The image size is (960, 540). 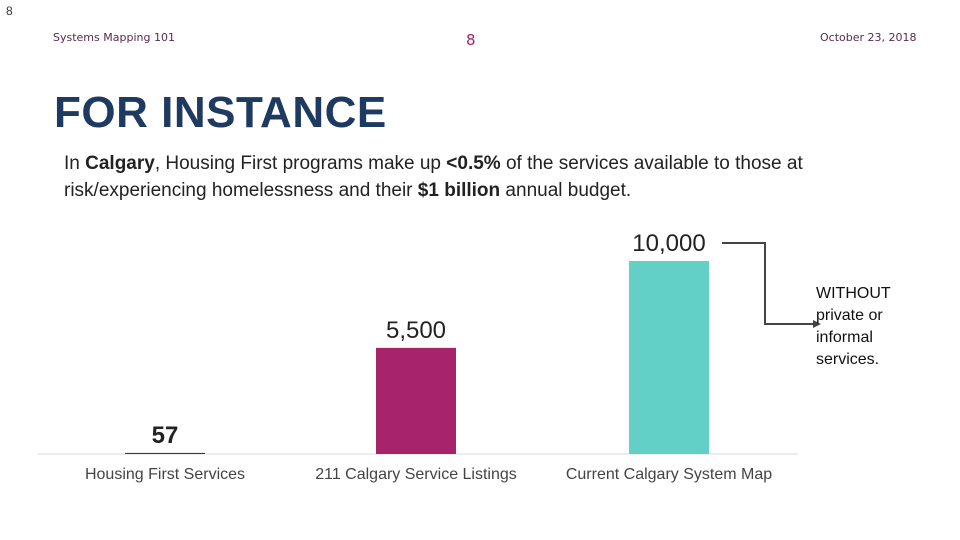 I want to click on category-label-2: 211 Calgary Service Listings, so click(x=416, y=474).